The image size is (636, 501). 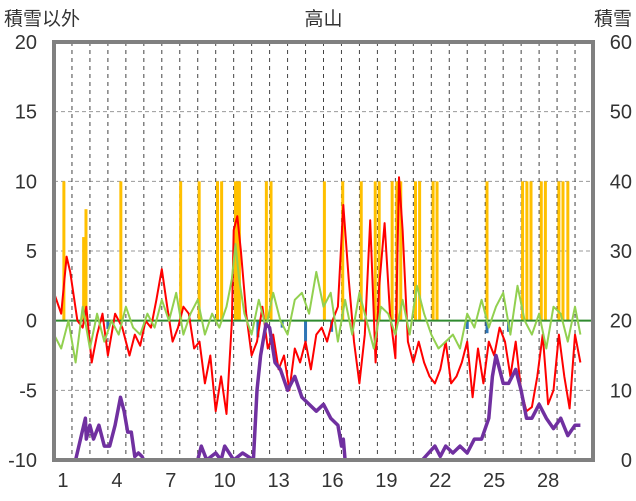 I want to click on right-tick-labels: 0 10 20 30 40 50 60, so click(x=621, y=252).